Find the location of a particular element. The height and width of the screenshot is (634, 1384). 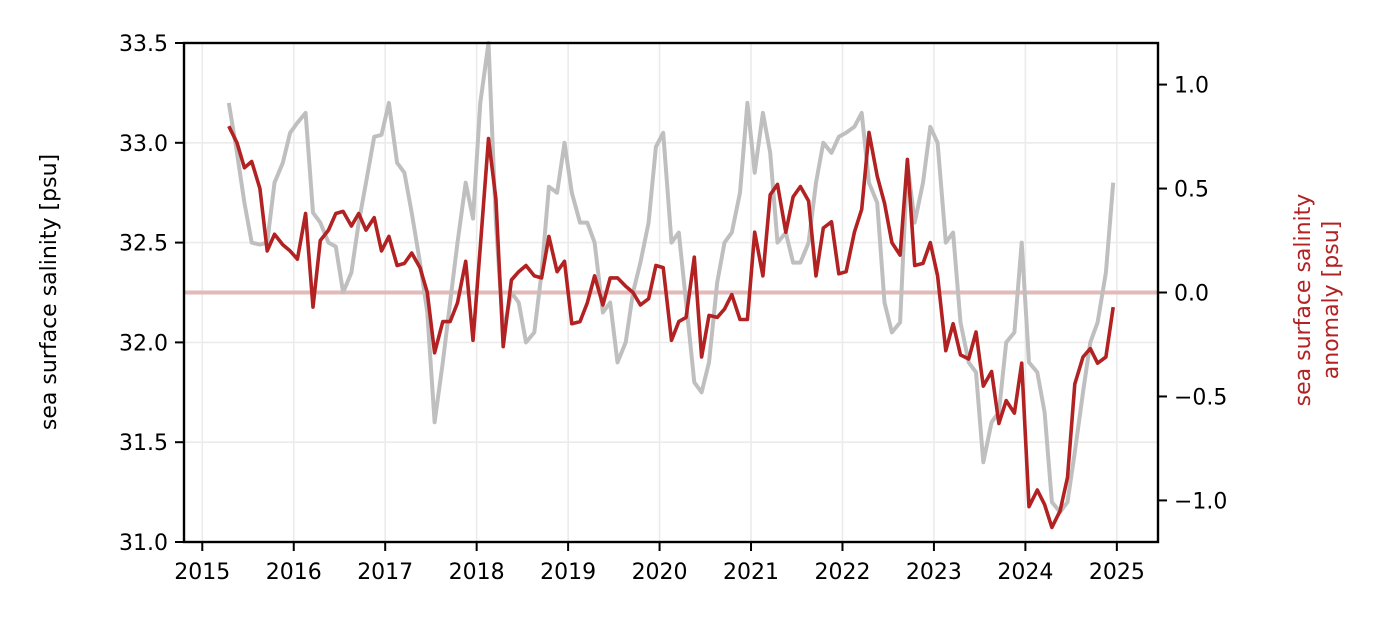

right-axis-label-line-1: sea surface salinity is located at coordinates (1303, 300).